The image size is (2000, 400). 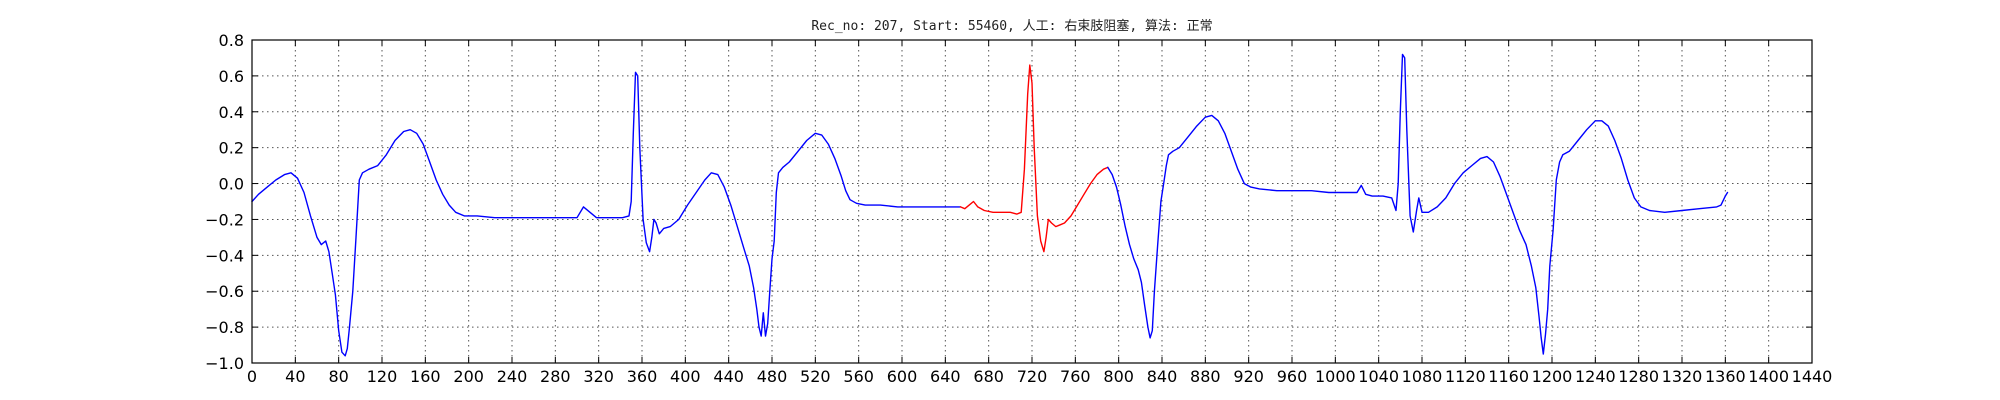 I want to click on x-tick-label: 1400, so click(x=1768, y=376).